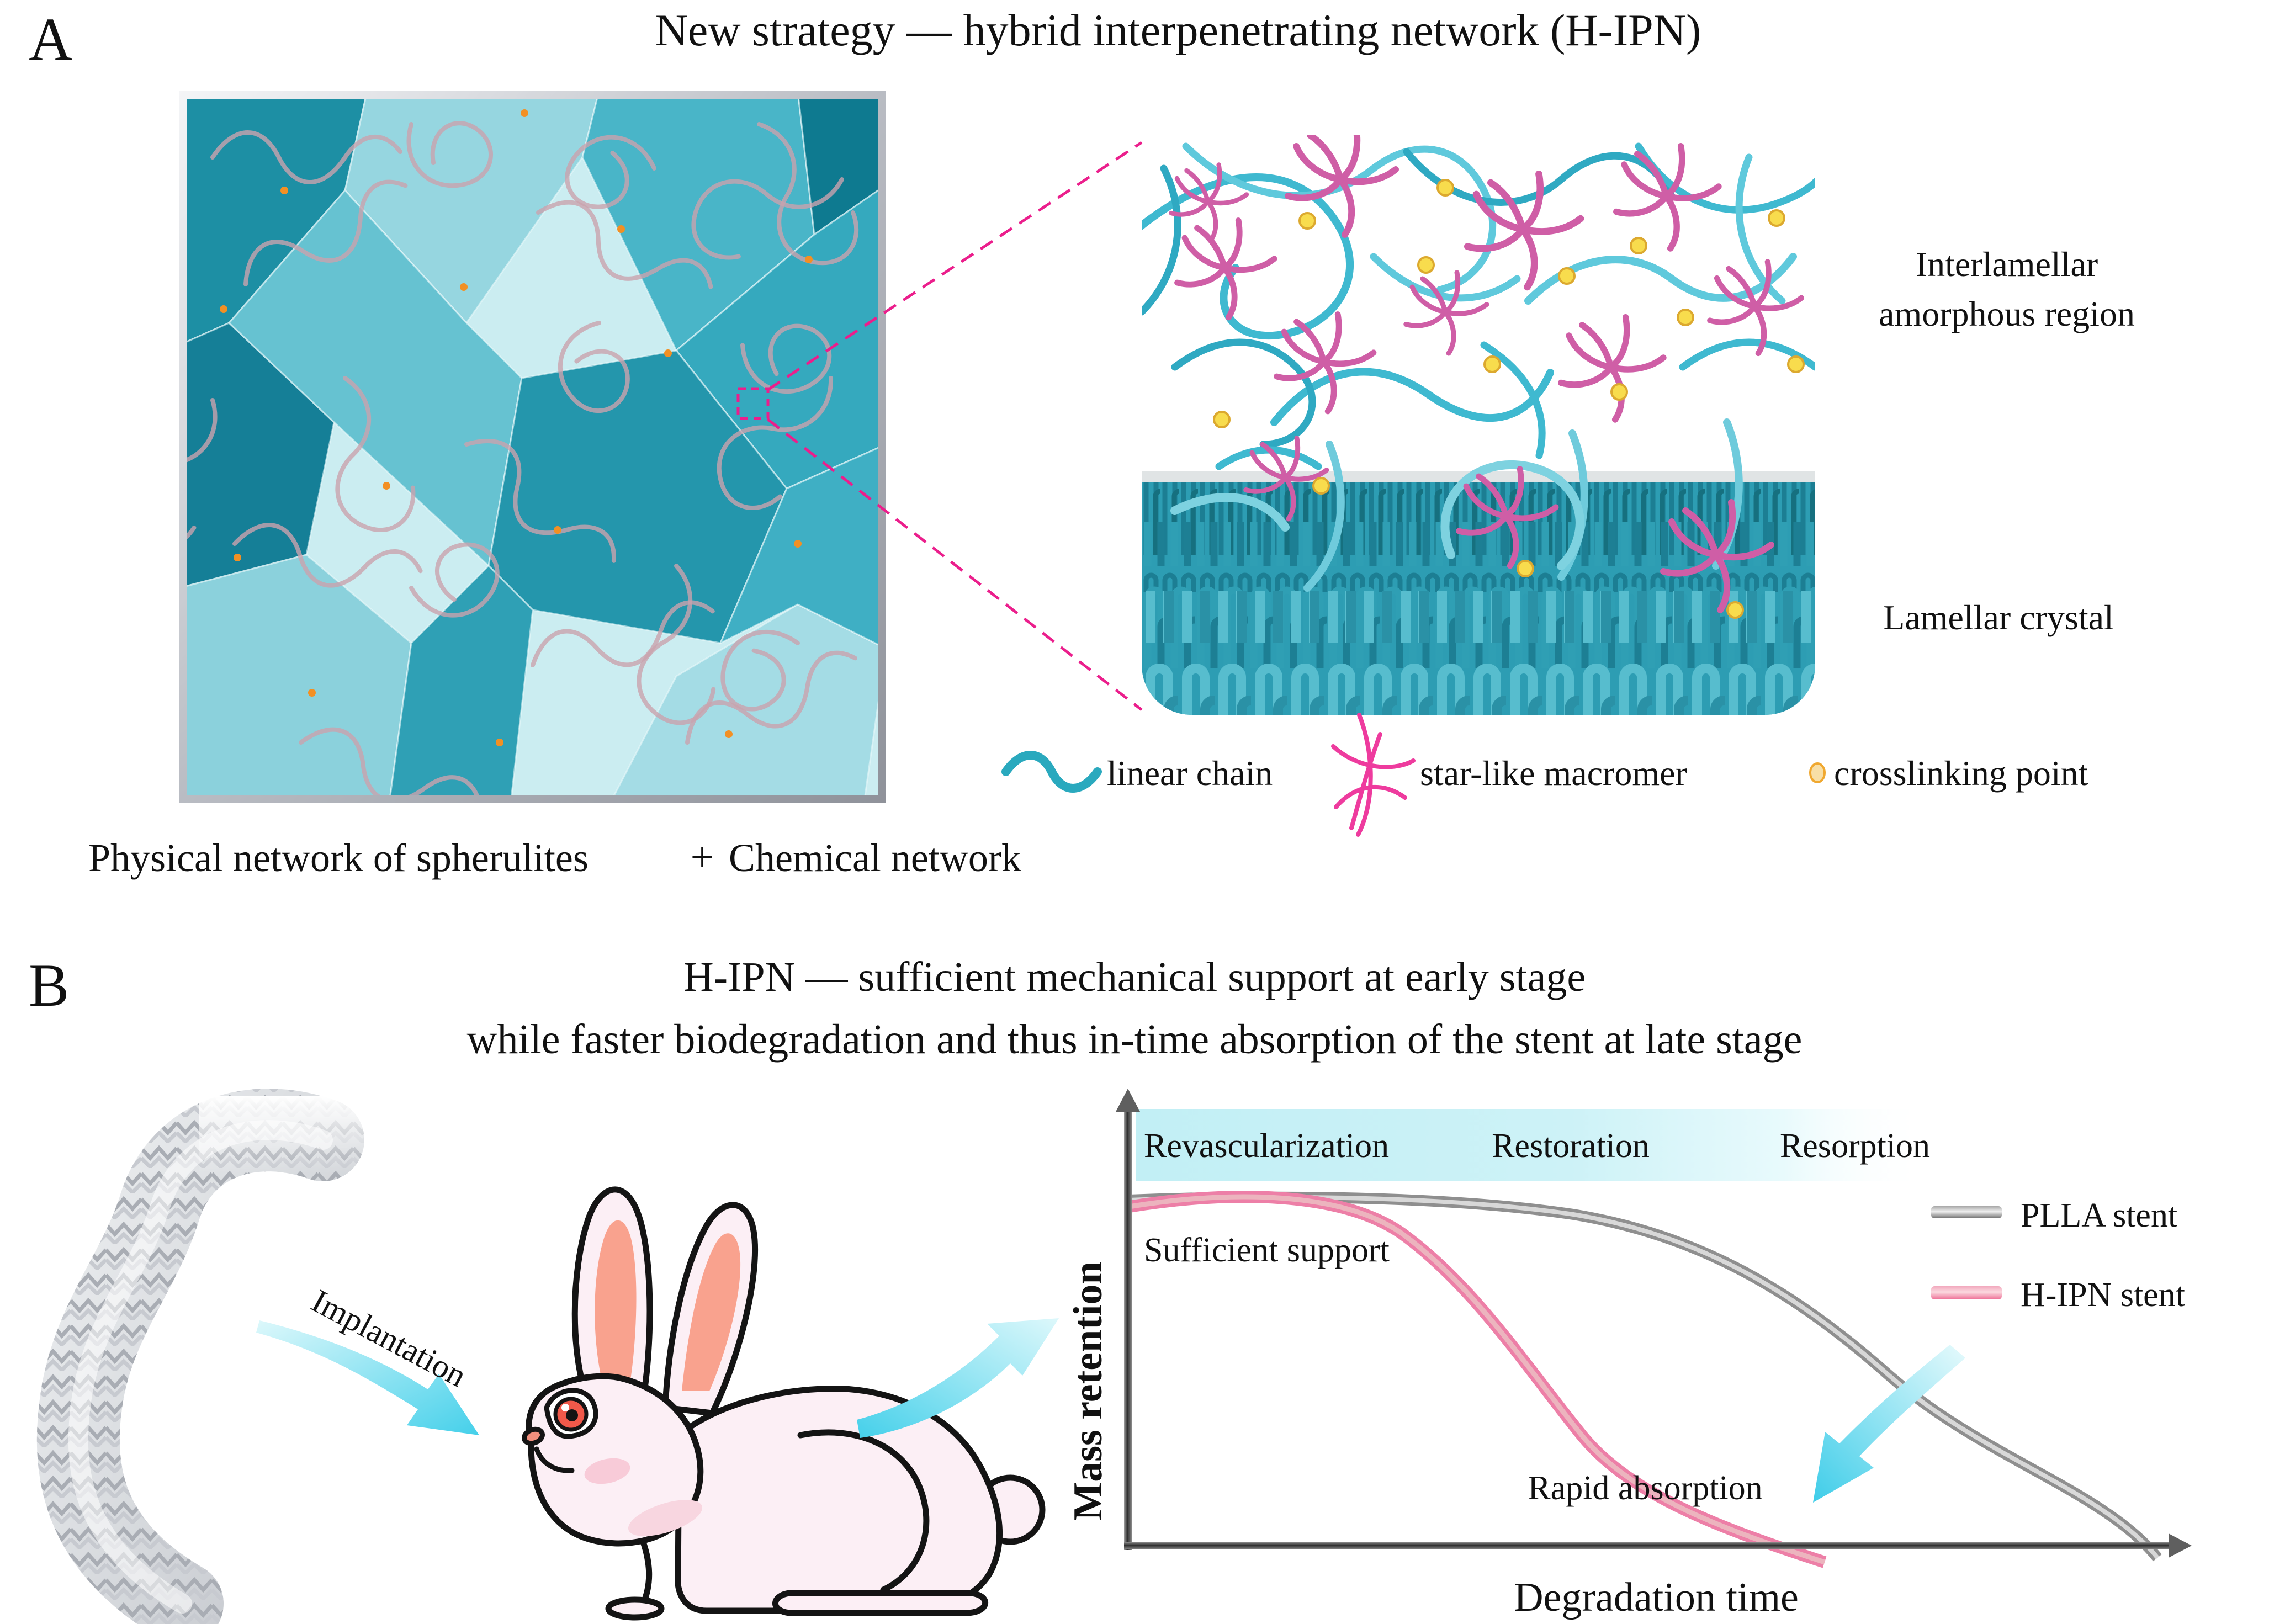  Describe the element at coordinates (533, 1436) in the screenshot. I see `rabbit-nose` at that location.